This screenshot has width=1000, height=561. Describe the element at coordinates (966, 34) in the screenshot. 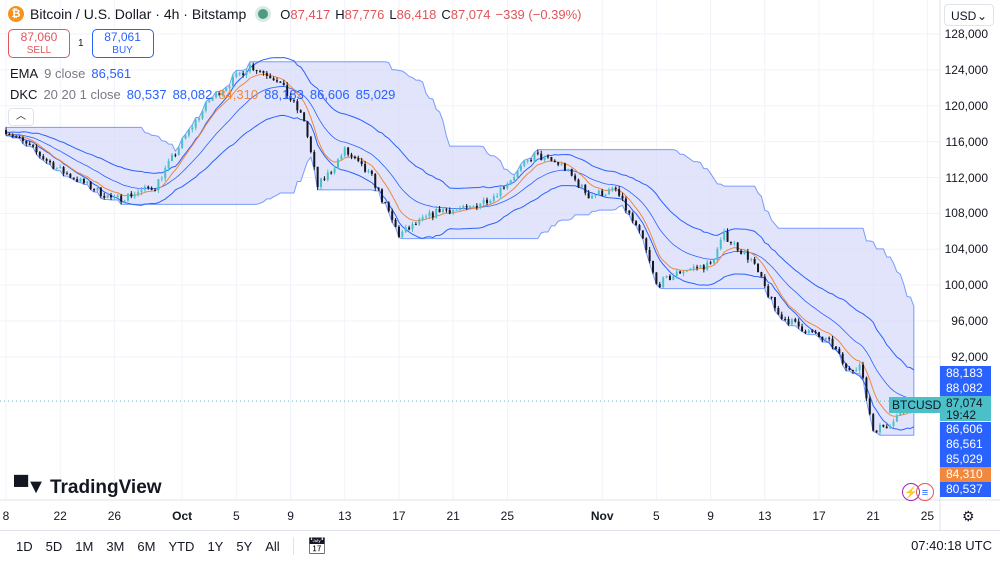

I see `price-axis-label: 128,000` at that location.